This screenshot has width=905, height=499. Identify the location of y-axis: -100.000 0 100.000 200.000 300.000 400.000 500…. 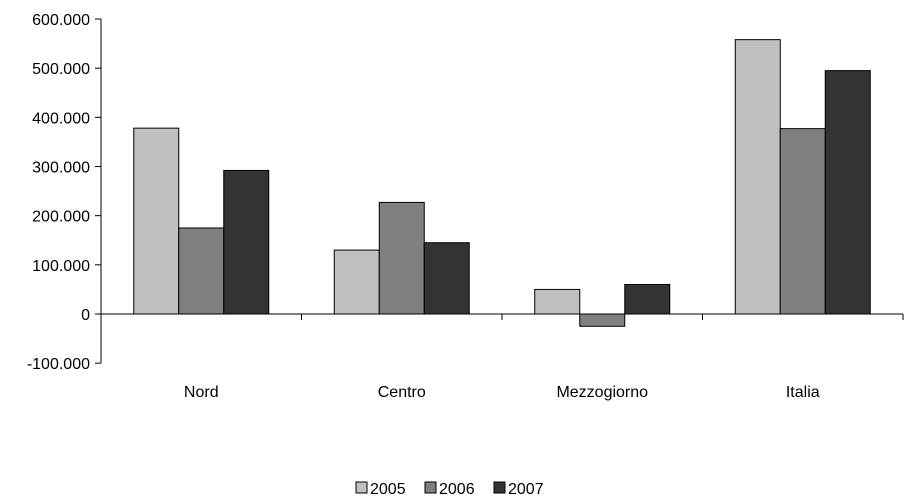
(64, 192).